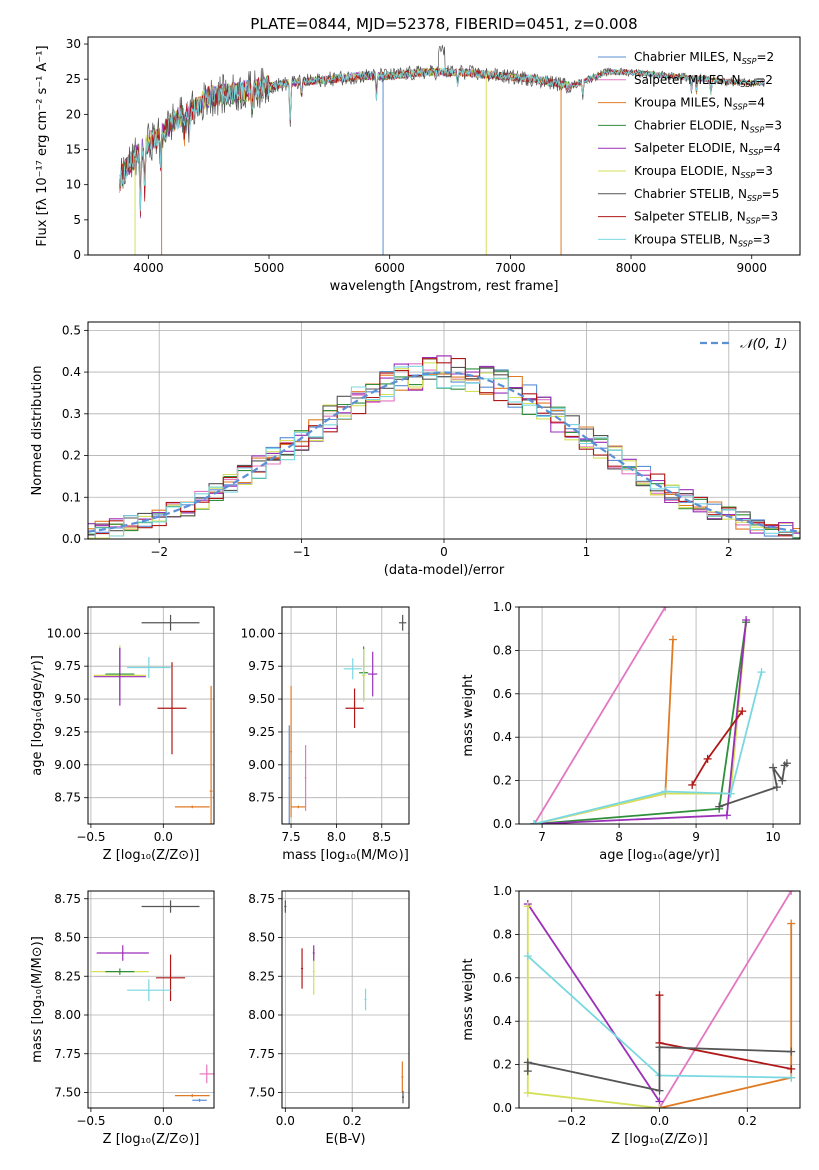  I want to click on y-tick-label: 10, so click(73, 185).